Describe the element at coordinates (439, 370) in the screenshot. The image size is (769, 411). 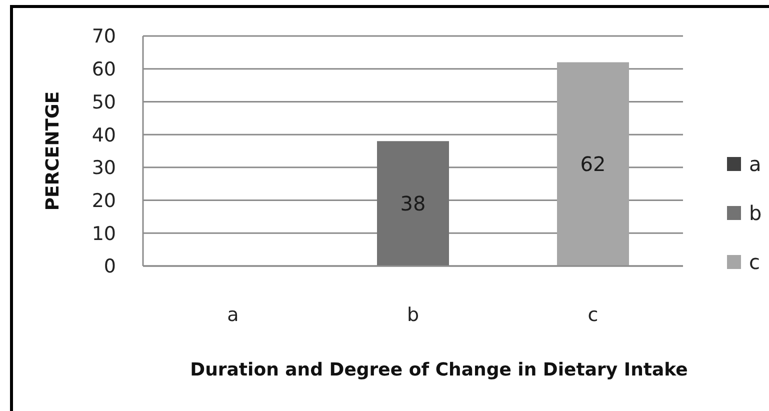
I see `x-axis-title: Duration and Degree of Change in Dietary Intake` at that location.